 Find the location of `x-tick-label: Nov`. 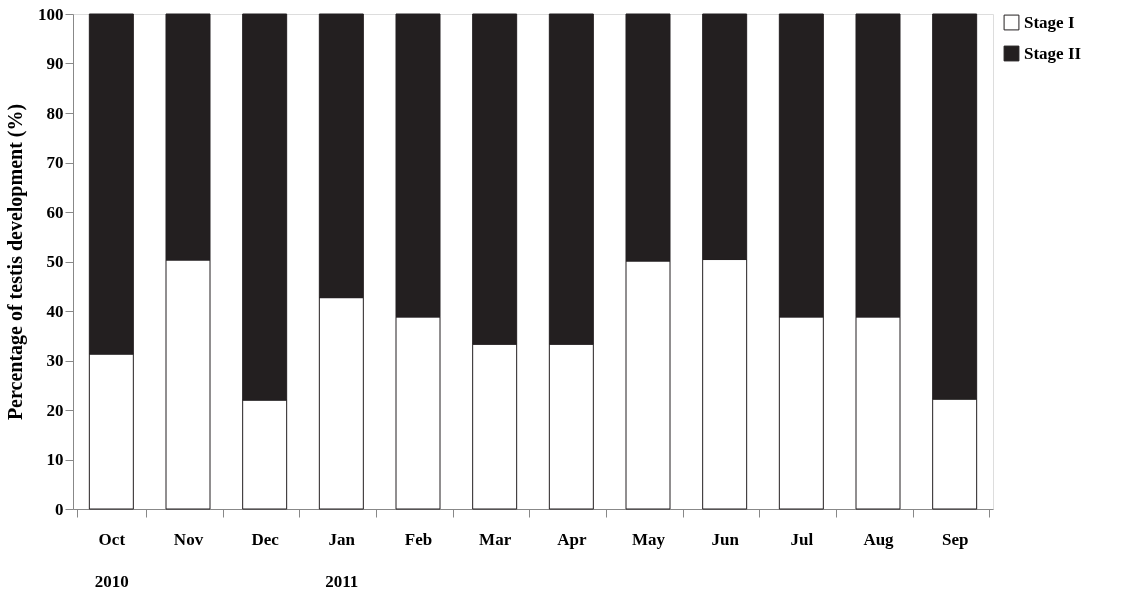

x-tick-label: Nov is located at coordinates (188, 539).